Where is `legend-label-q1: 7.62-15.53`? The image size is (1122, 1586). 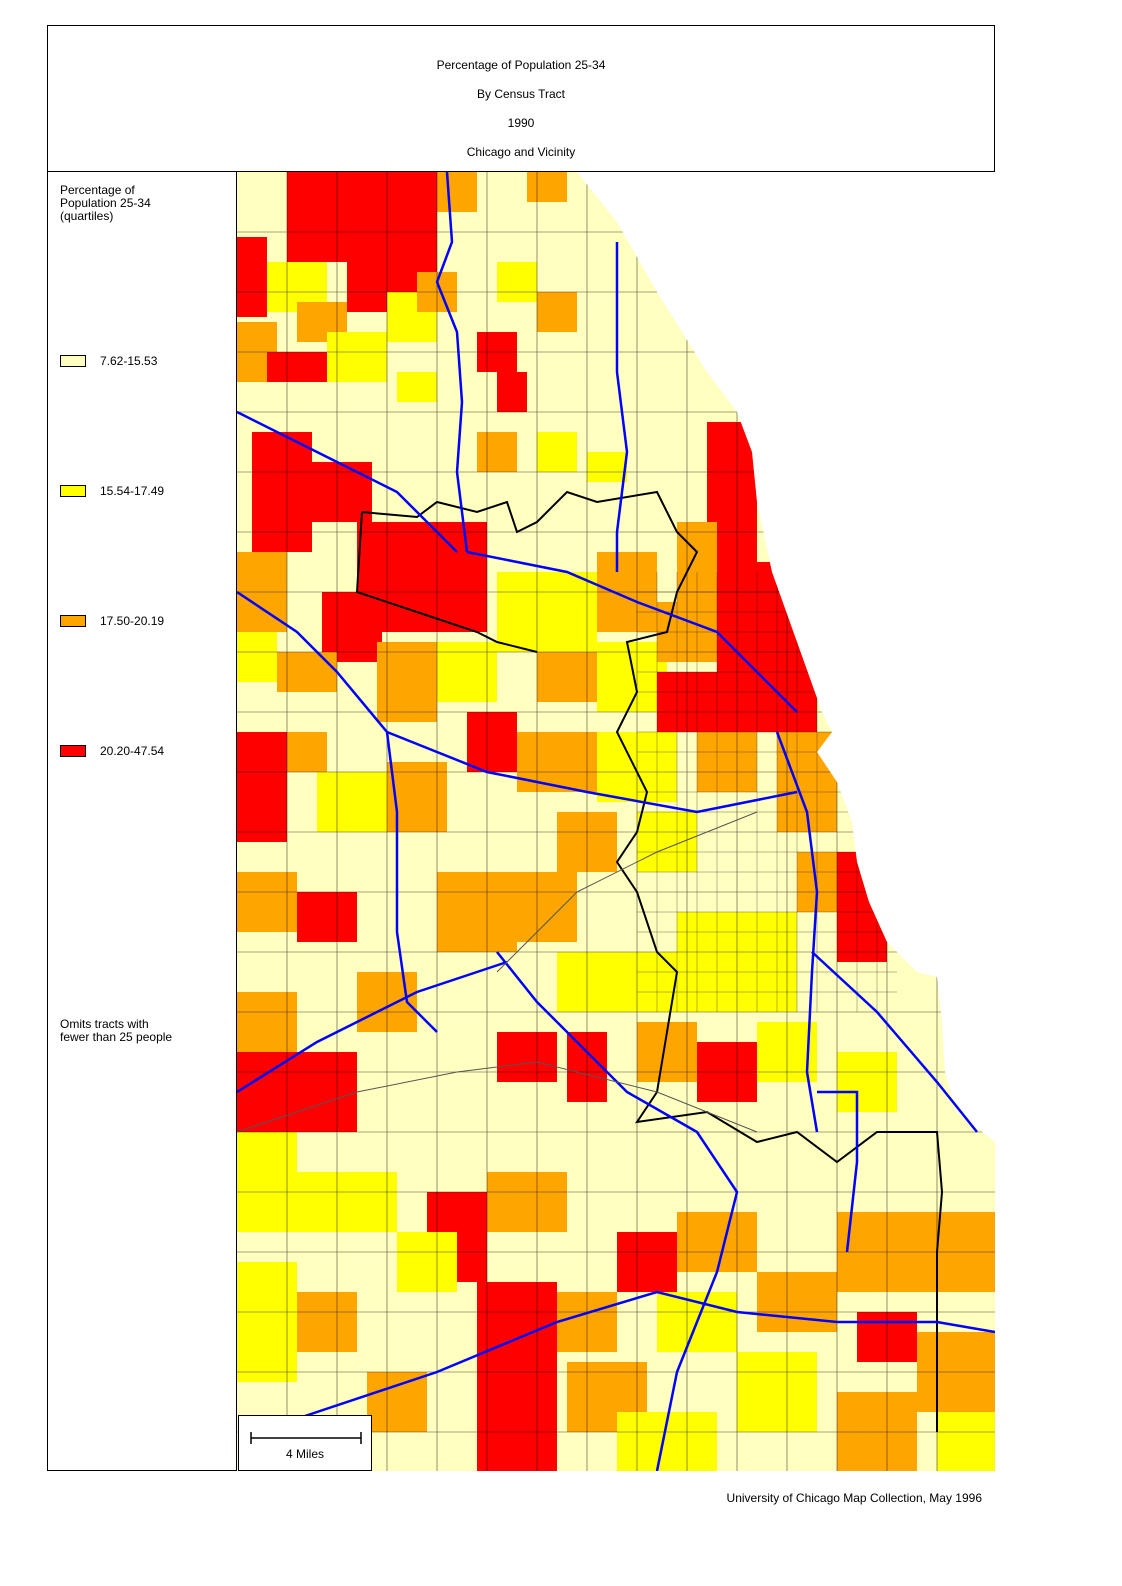
legend-label-q1: 7.62-15.53 is located at coordinates (129, 361).